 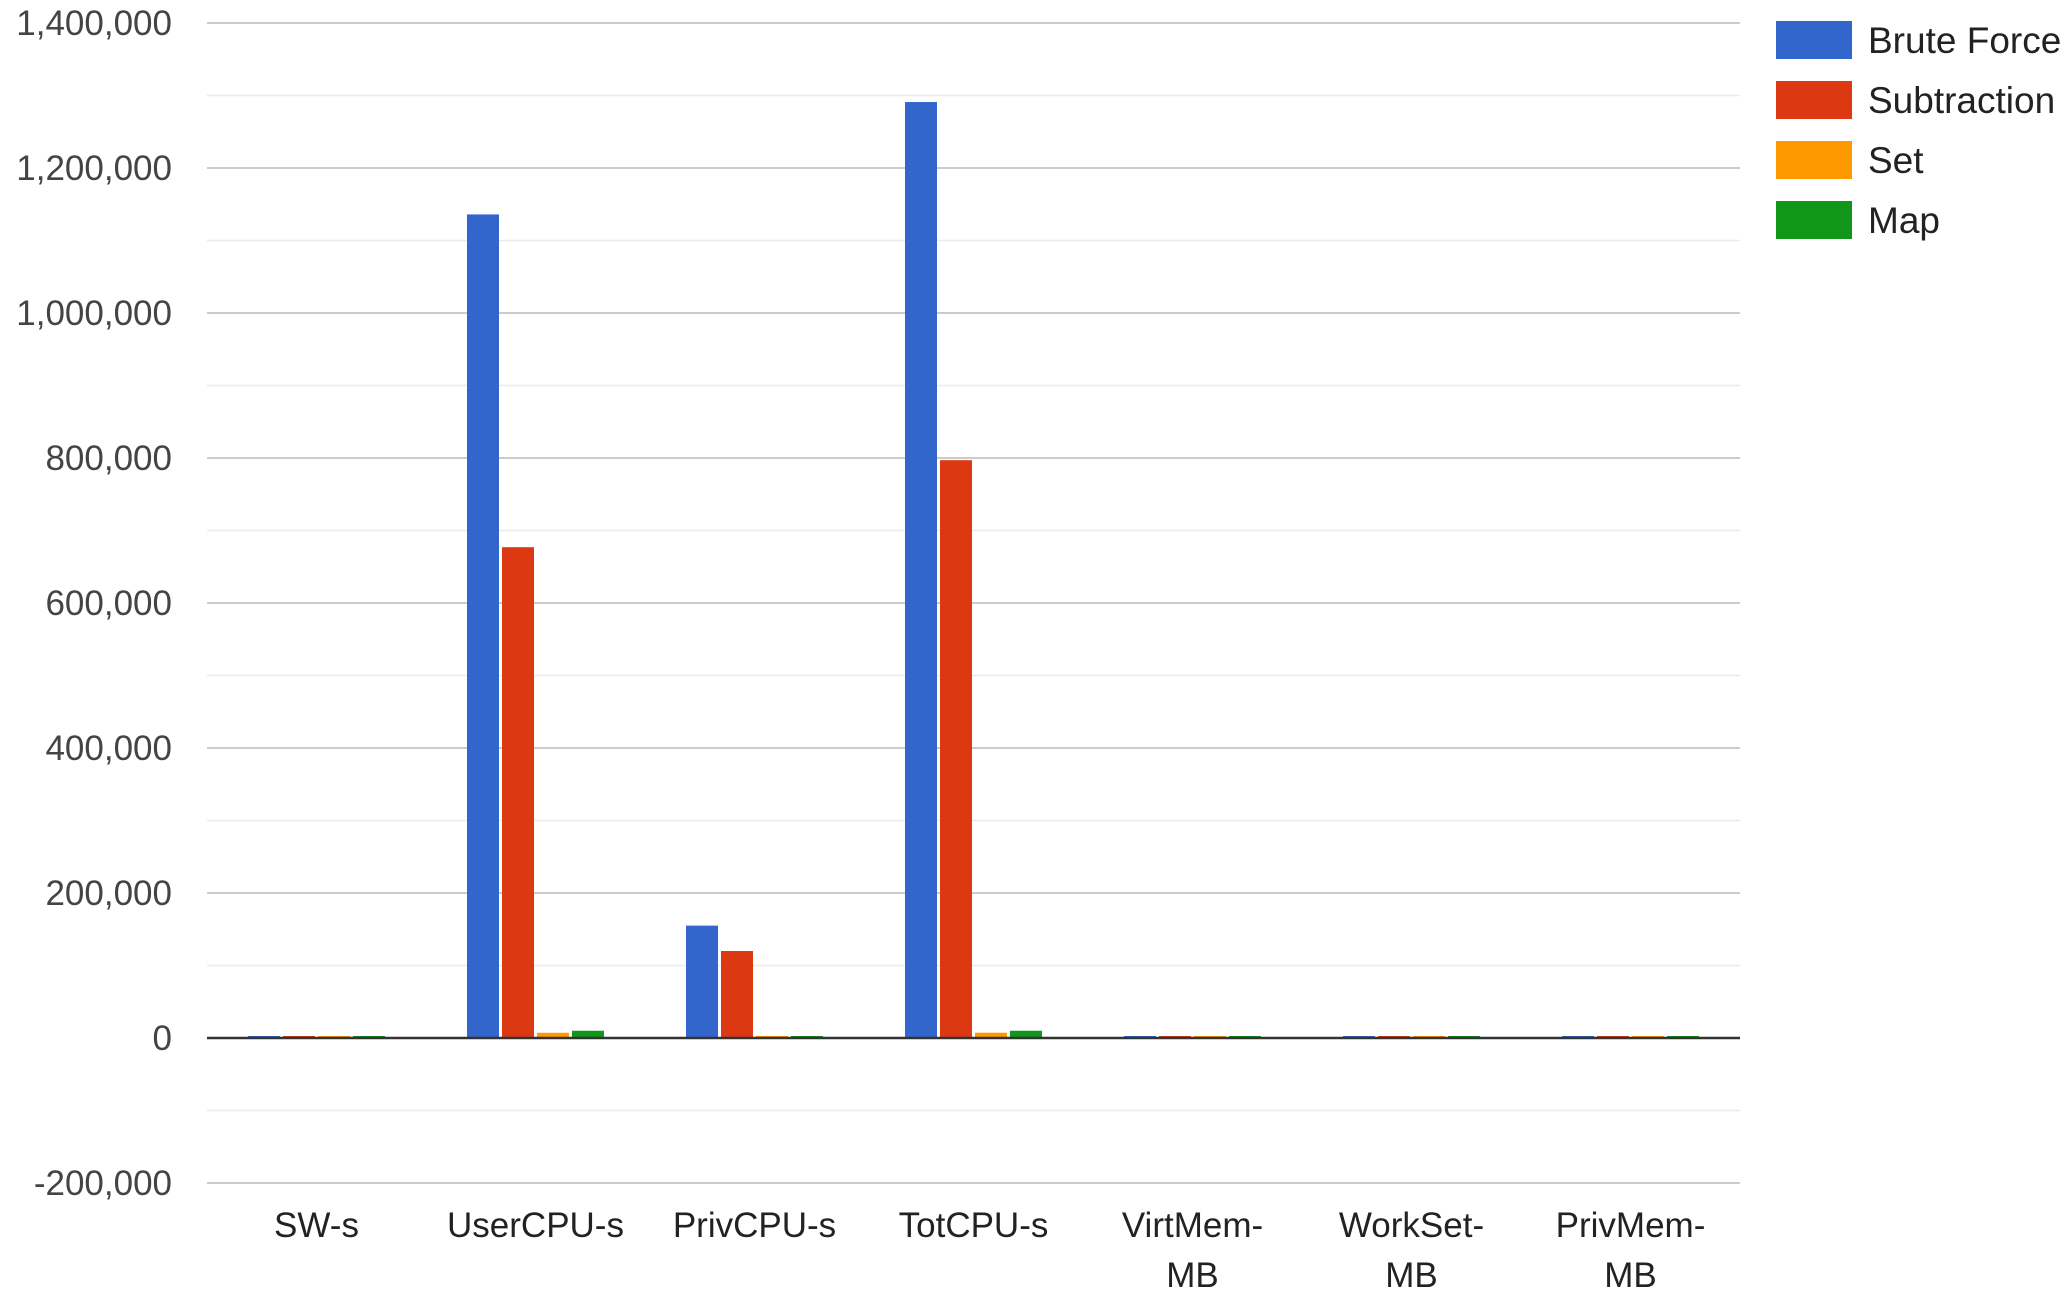 I want to click on y-tick-label: 400,000, so click(x=108, y=748).